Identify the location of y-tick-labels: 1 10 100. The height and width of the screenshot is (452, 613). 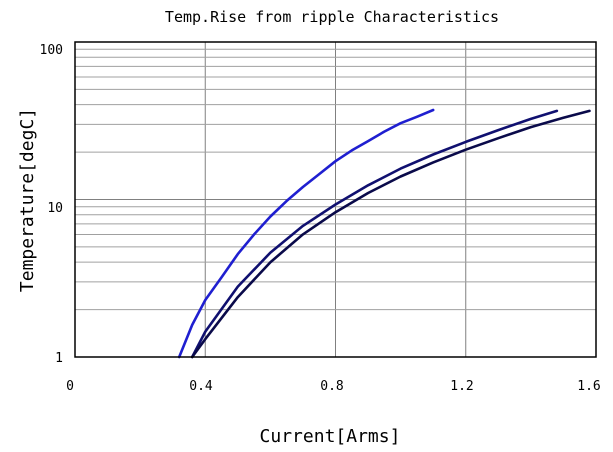
(51, 204).